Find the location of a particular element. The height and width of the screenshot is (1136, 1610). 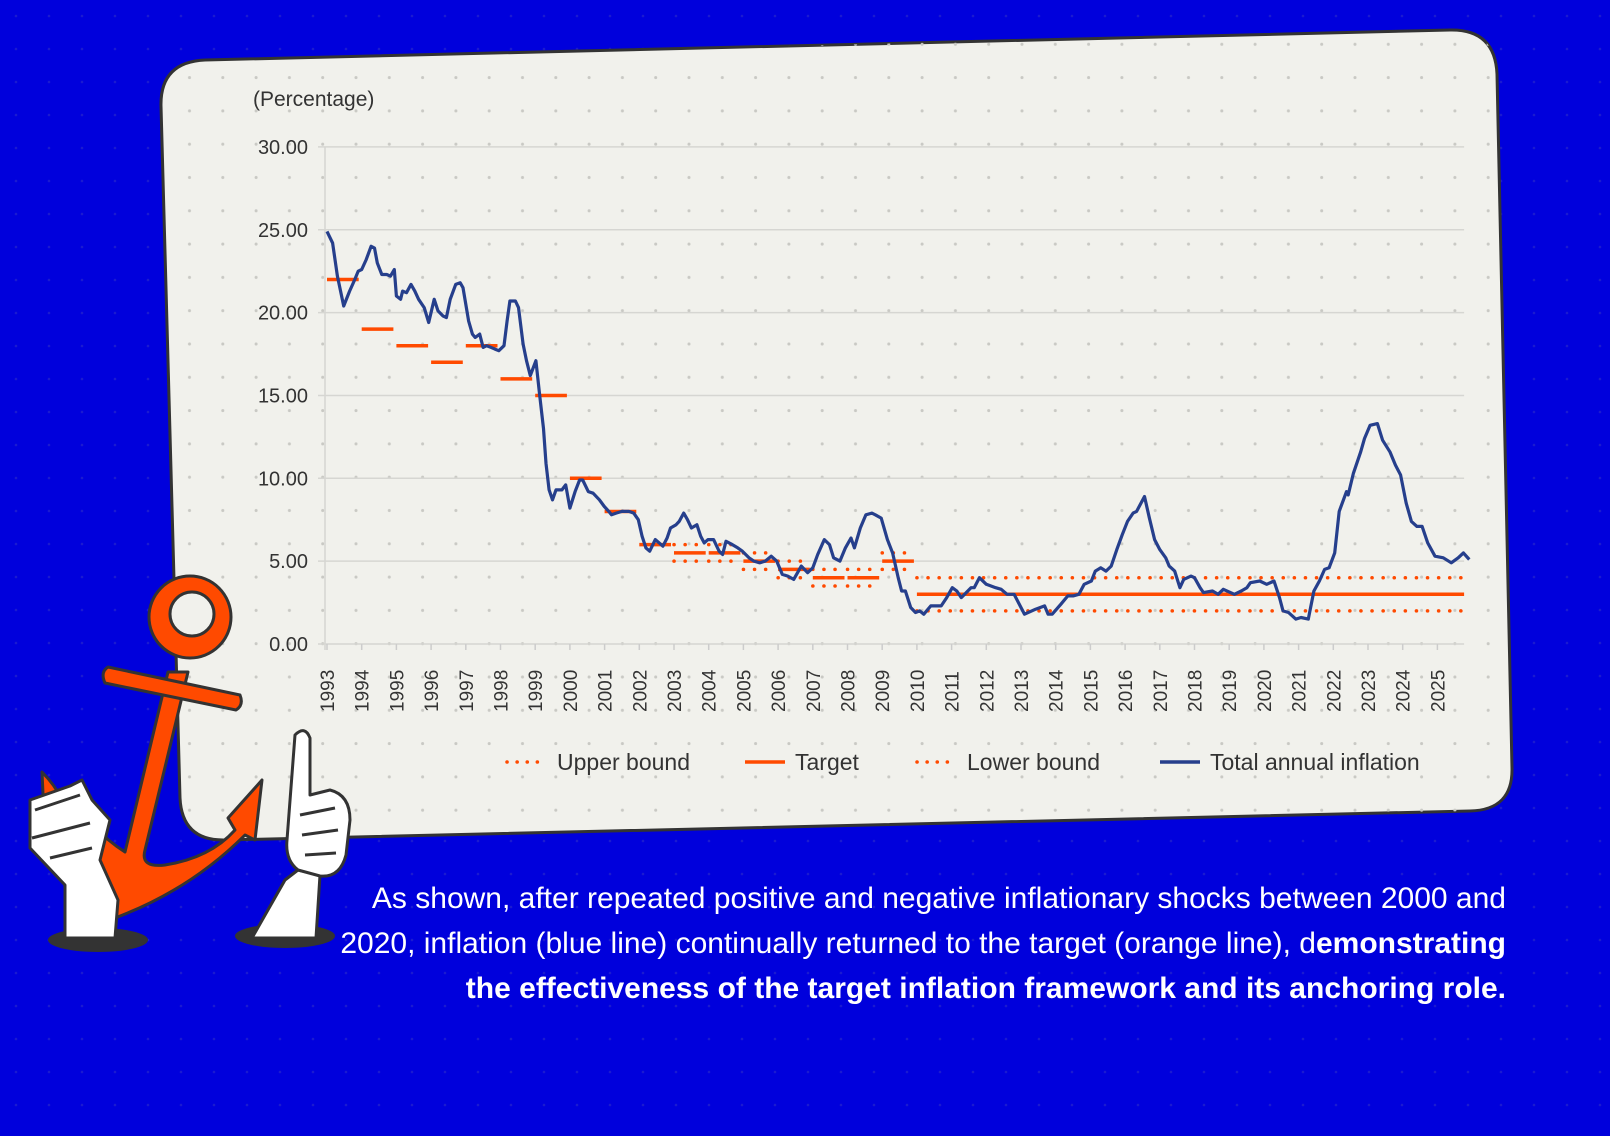

x-tick-label: 2008 is located at coordinates (849, 691).